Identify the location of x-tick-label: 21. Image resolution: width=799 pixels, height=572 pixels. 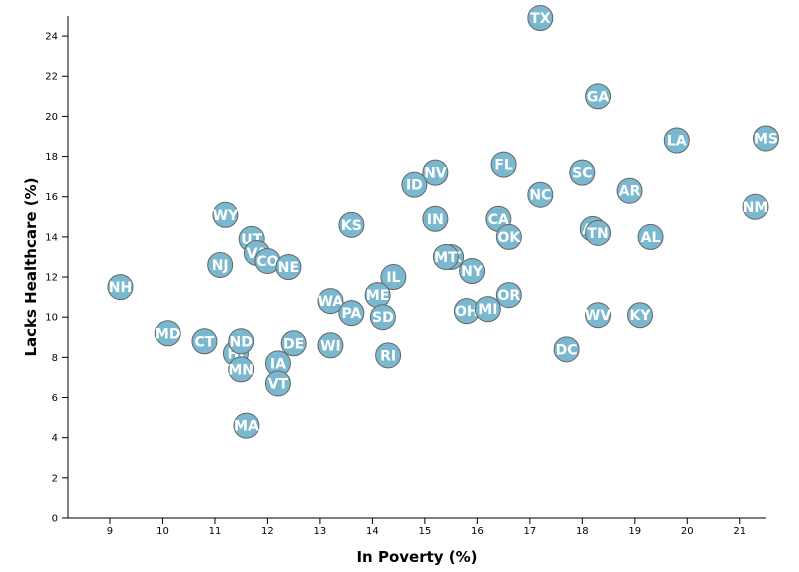
(739, 531).